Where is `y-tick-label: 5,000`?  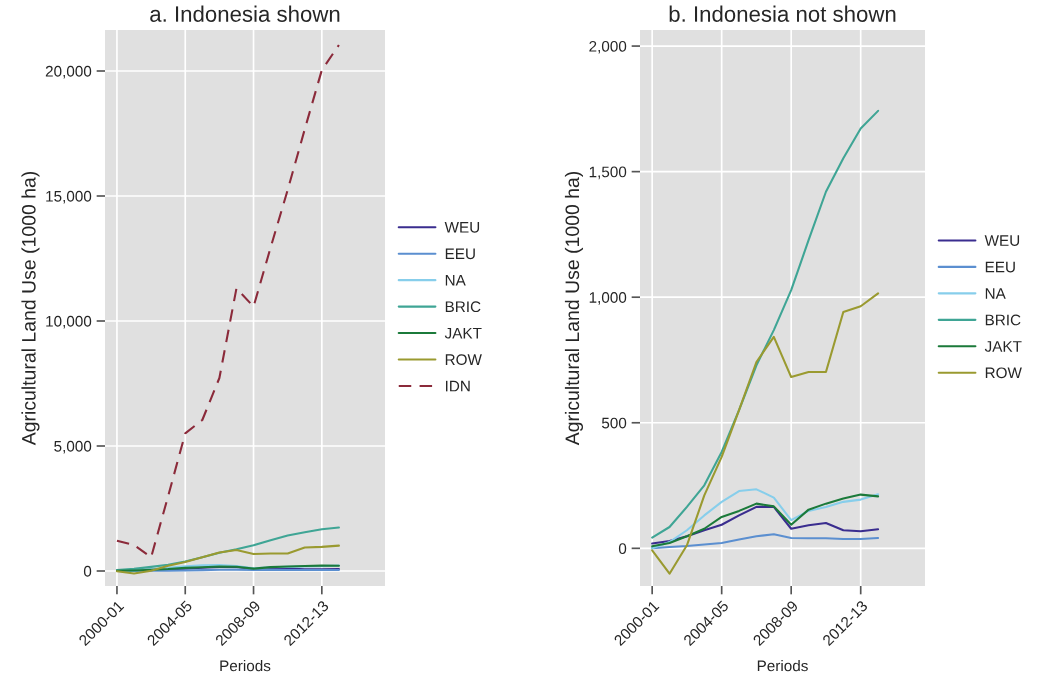 y-tick-label: 5,000 is located at coordinates (73, 447).